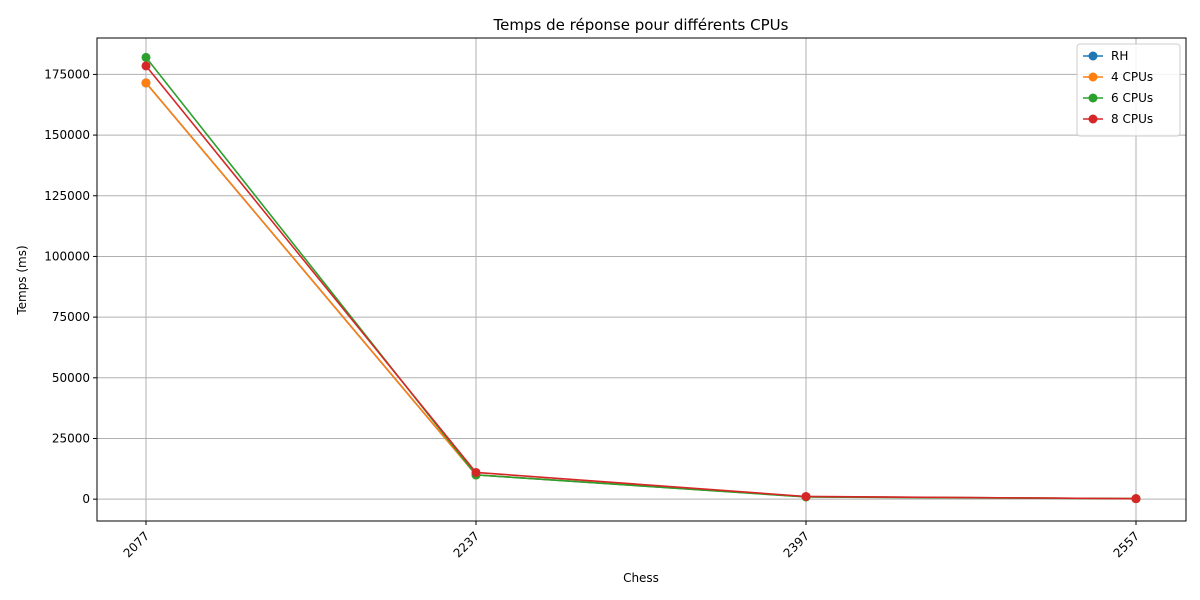 The width and height of the screenshot is (1200, 600). I want to click on legend-label: 4 CPUs, so click(1132, 77).